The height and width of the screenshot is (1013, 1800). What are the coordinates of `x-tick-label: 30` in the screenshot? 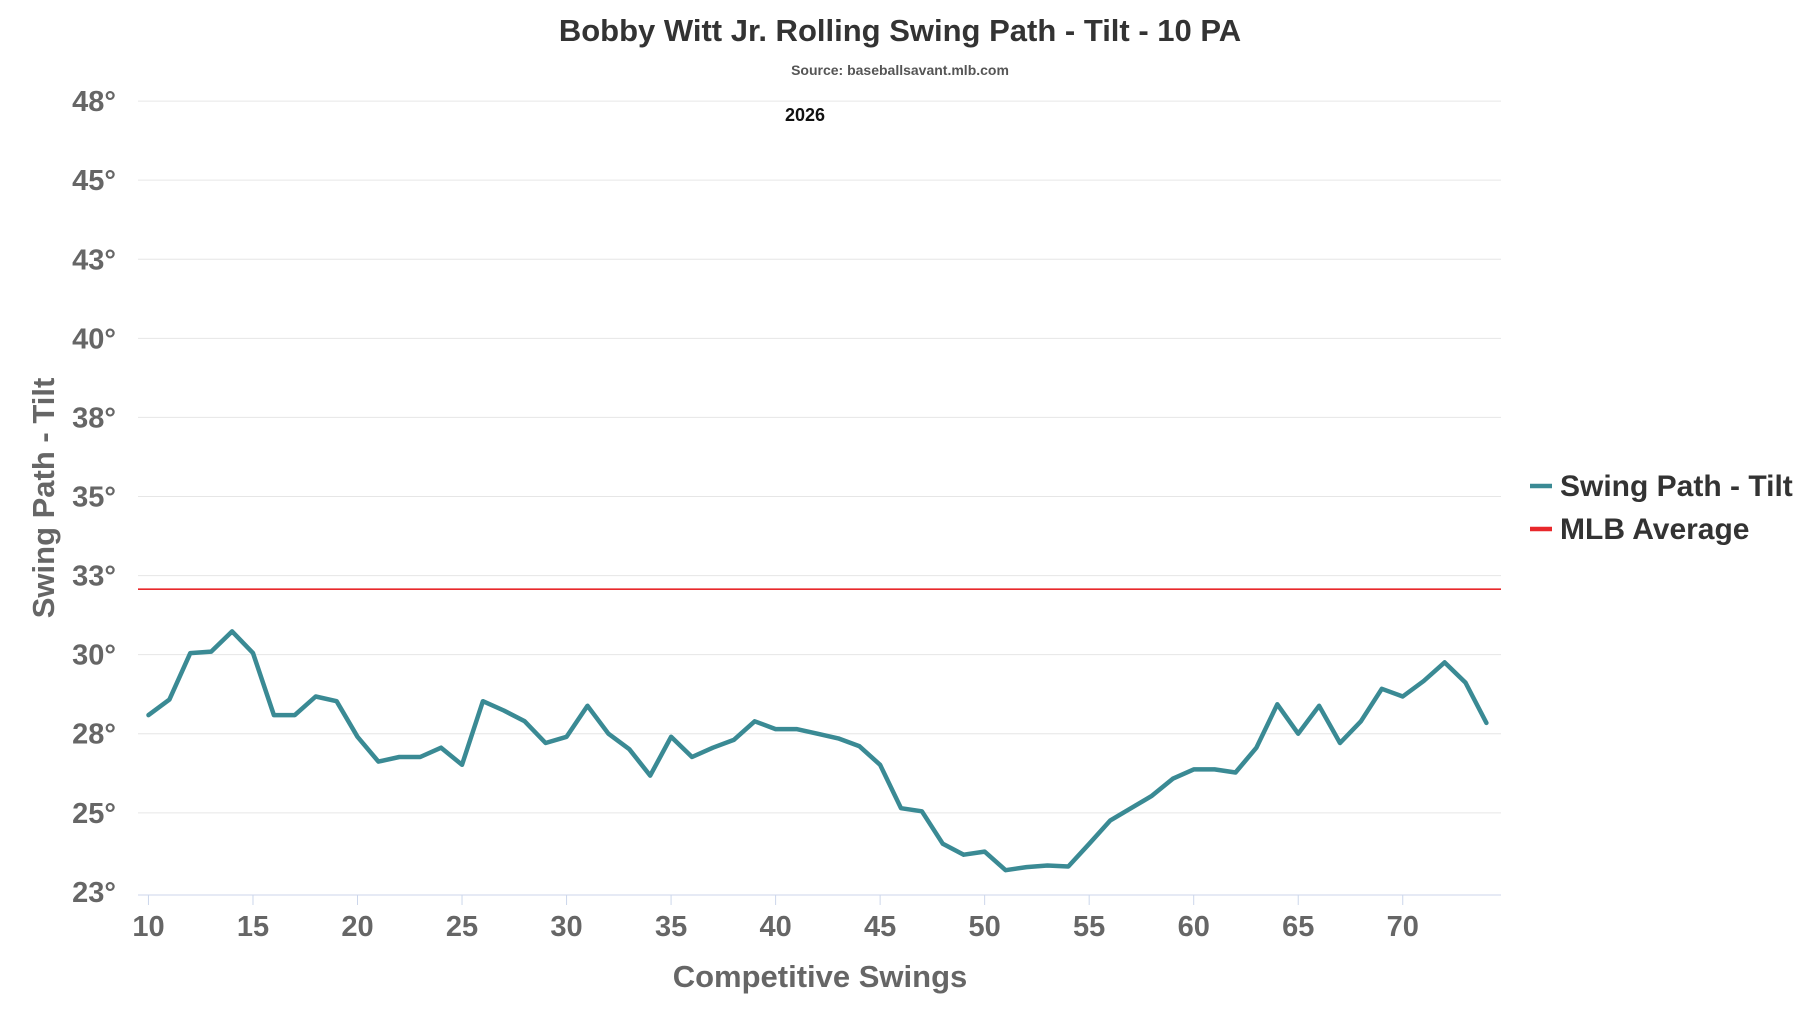 It's located at (566, 927).